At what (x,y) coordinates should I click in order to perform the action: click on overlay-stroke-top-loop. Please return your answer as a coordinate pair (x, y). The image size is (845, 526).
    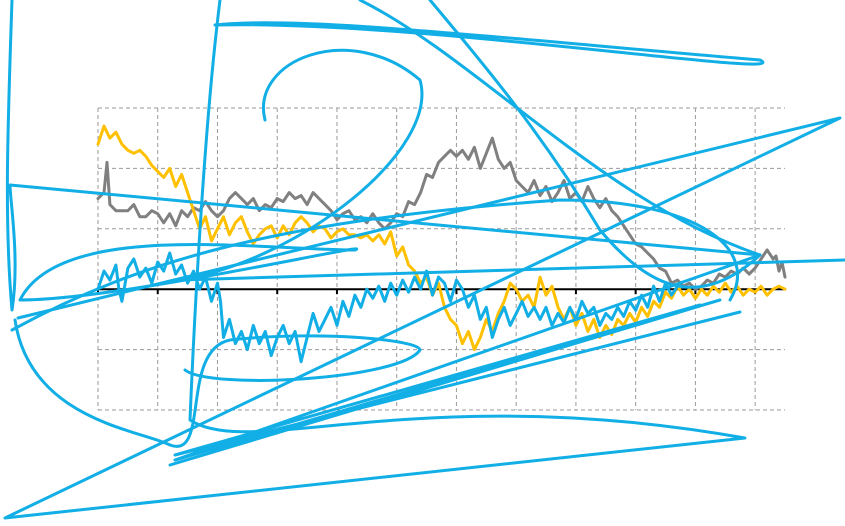
    Looking at the image, I should click on (489, 43).